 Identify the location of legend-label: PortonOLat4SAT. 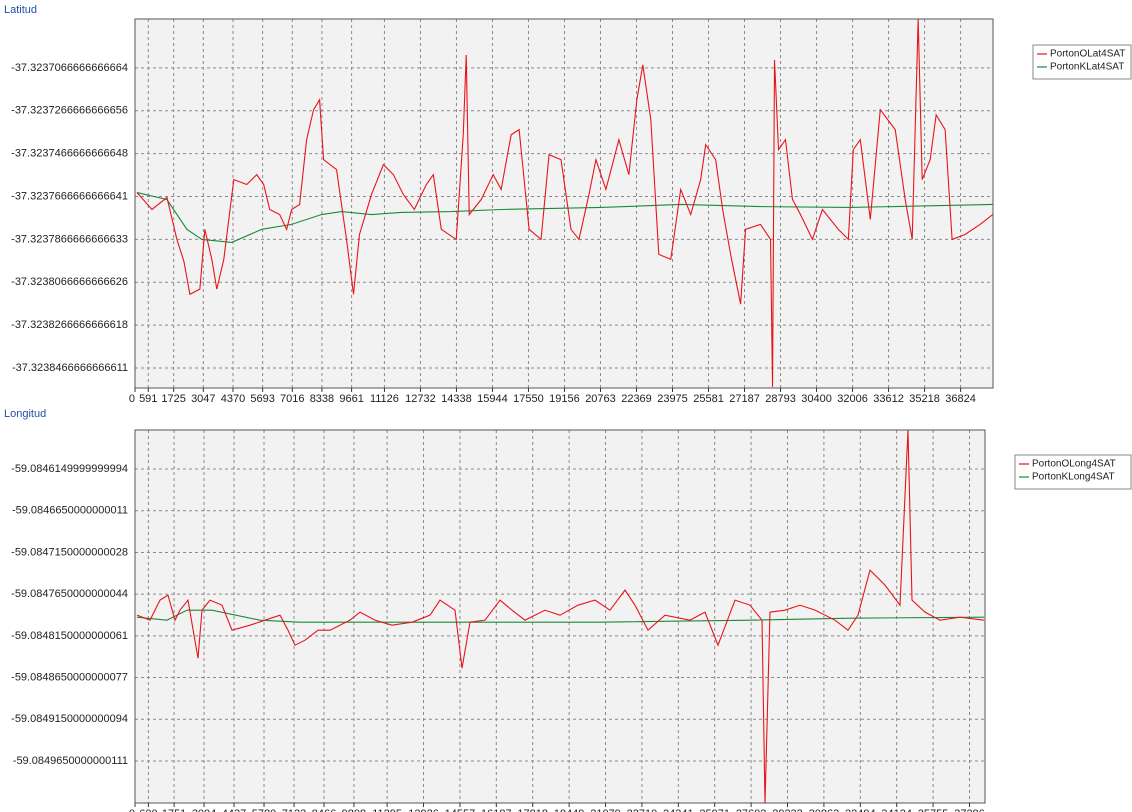
(1087, 54).